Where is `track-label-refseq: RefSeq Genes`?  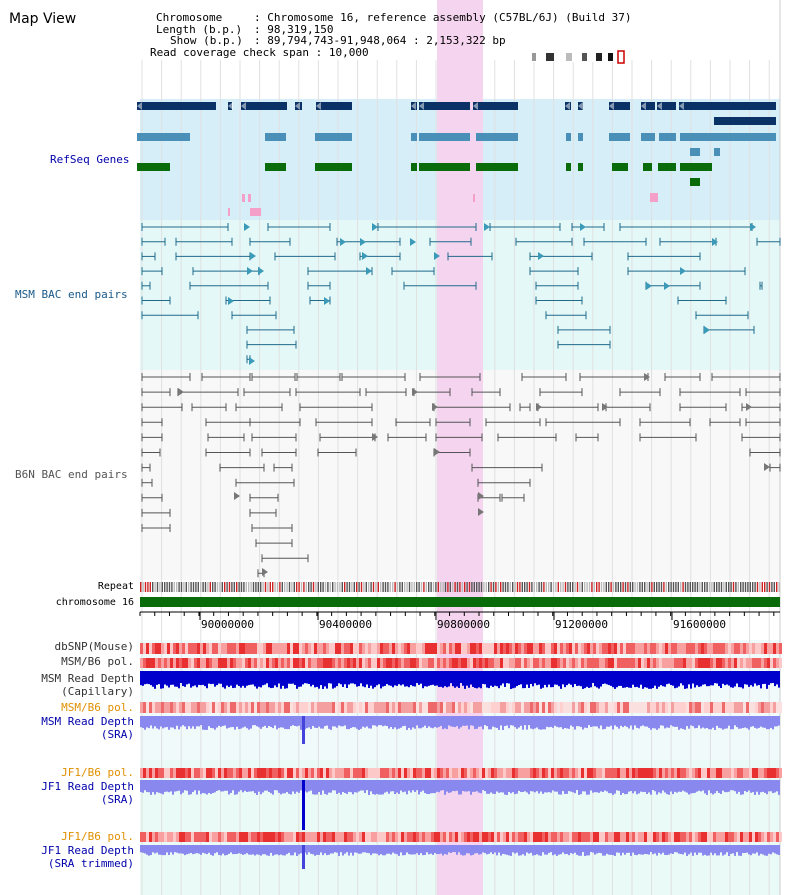
track-label-refseq: RefSeq Genes is located at coordinates (90, 159).